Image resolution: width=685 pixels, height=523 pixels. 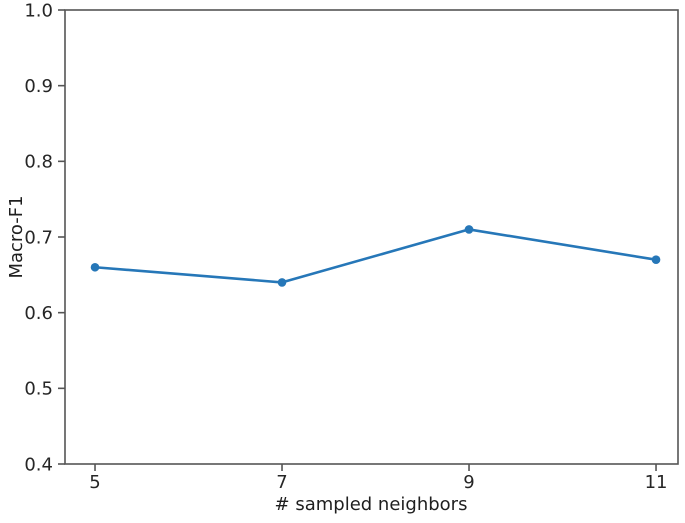 What do you see at coordinates (38, 237) in the screenshot?
I see `y-tick-label: 0.7` at bounding box center [38, 237].